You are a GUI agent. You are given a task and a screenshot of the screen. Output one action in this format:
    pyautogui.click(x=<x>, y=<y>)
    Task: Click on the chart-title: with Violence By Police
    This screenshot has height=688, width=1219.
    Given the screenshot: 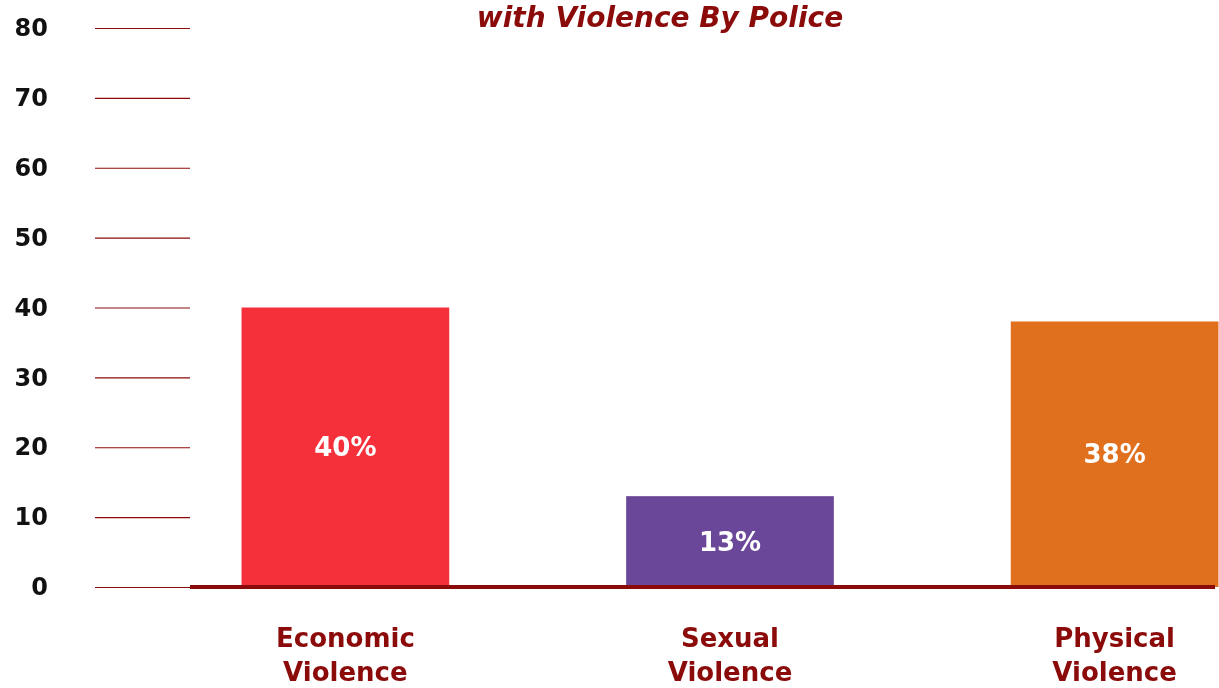 What is the action you would take?
    pyautogui.click(x=660, y=17)
    